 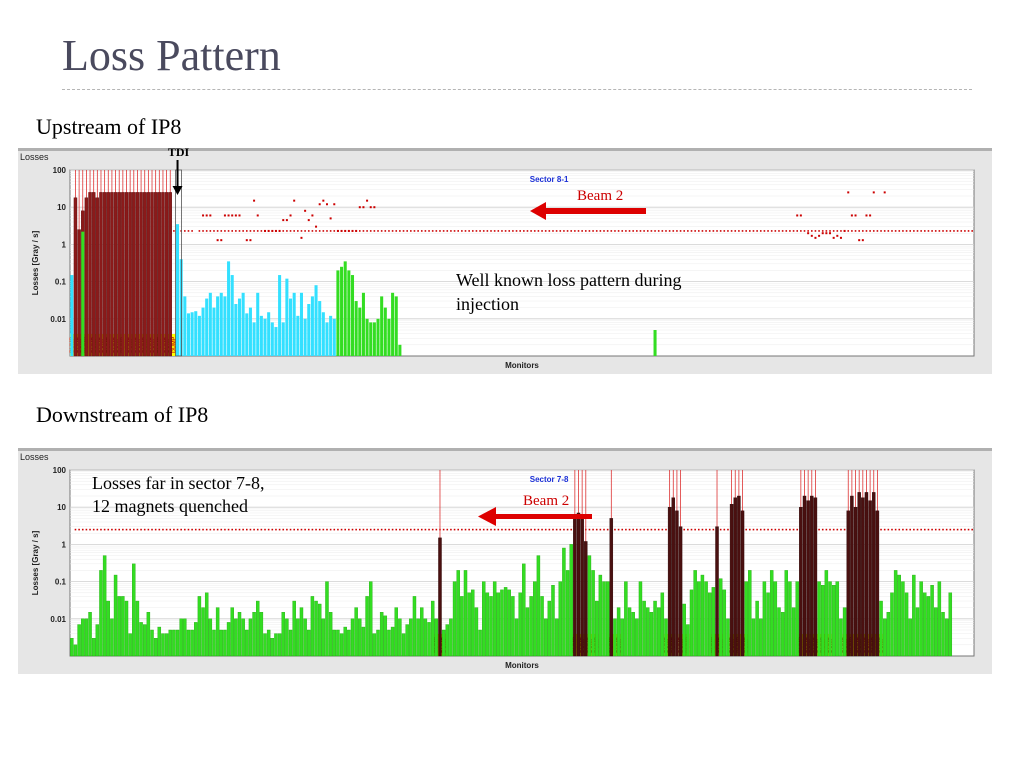 I want to click on y-tick-label: 100, so click(x=60, y=170).